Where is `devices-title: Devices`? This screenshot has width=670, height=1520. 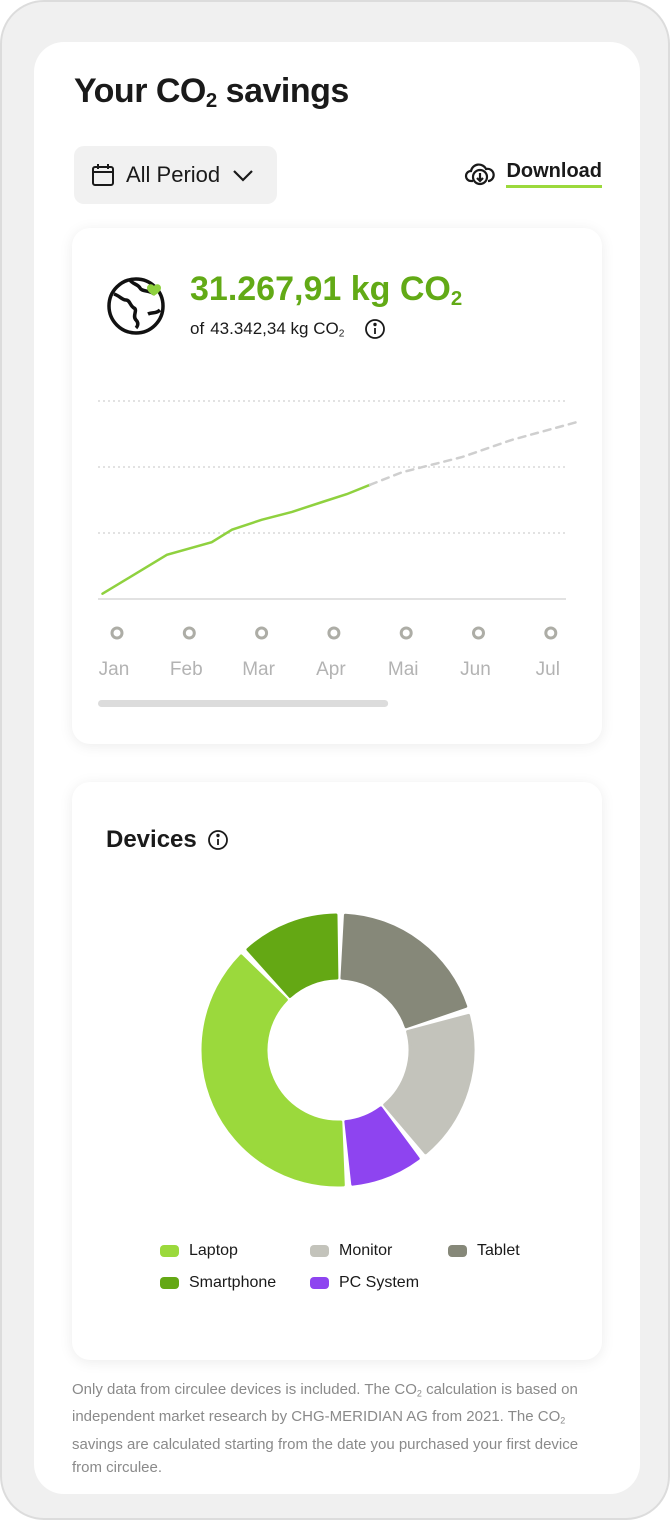 devices-title: Devices is located at coordinates (167, 840).